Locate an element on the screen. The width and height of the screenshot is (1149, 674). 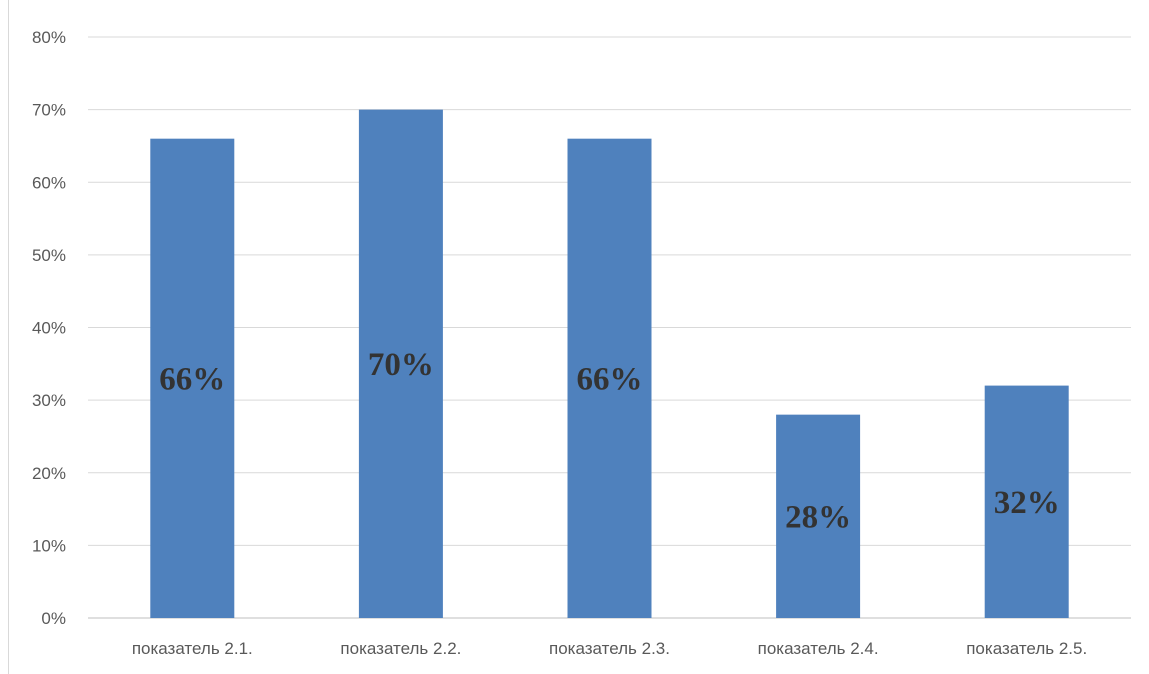
y-tick-label: 40% is located at coordinates (49, 328).